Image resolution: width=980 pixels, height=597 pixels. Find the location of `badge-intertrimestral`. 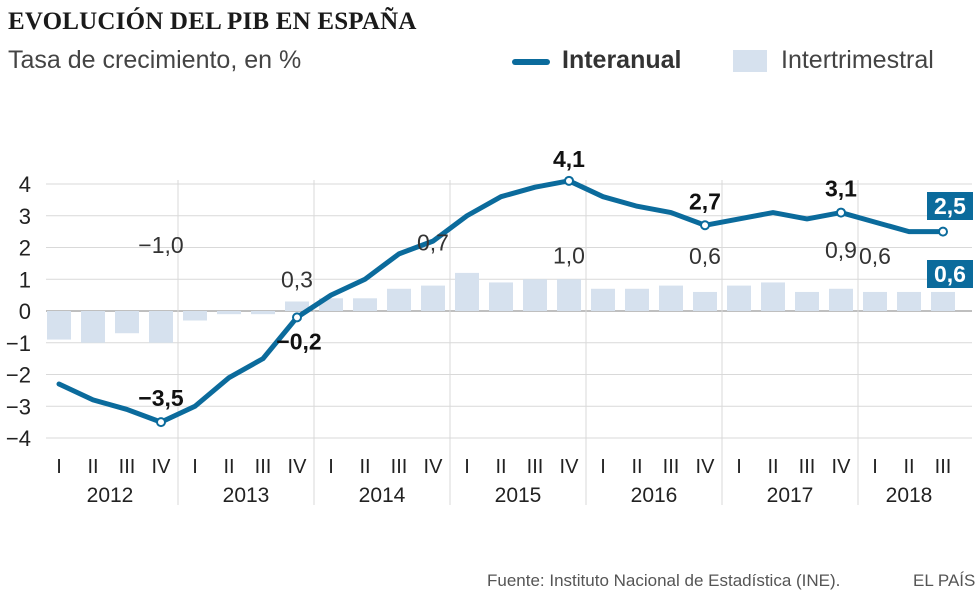

badge-intertrimestral is located at coordinates (950, 274).